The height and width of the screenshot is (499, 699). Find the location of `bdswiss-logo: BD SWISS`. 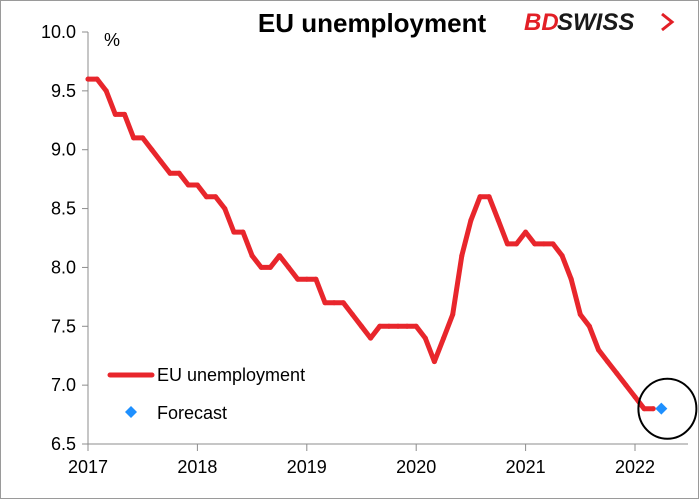

bdswiss-logo: BD SWISS is located at coordinates (599, 22).